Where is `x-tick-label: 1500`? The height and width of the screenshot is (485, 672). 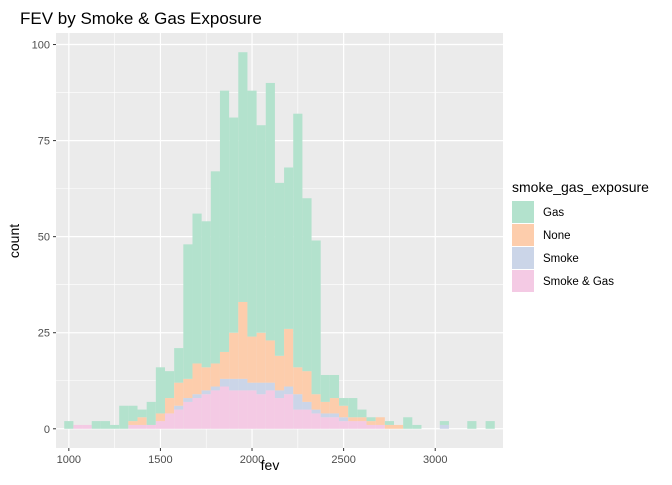 x-tick-label: 1500 is located at coordinates (160, 460).